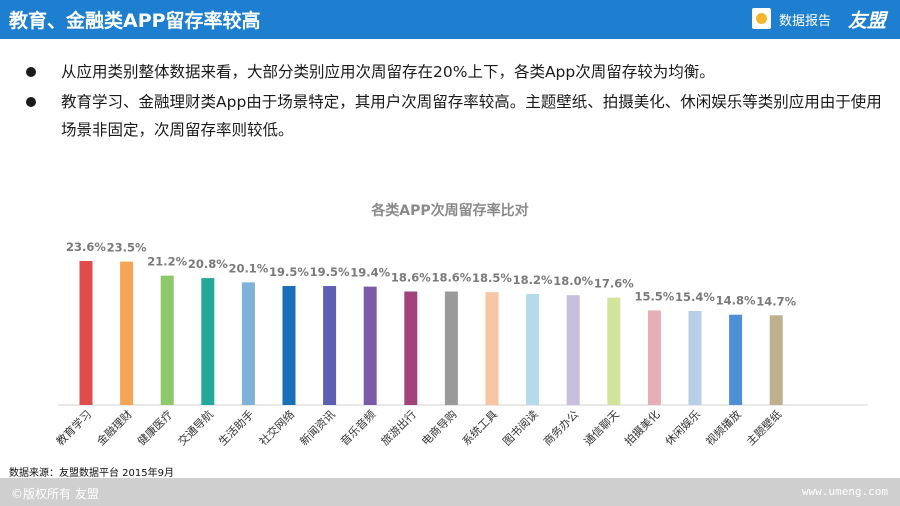 The height and width of the screenshot is (506, 900). I want to click on x-tick-label: 商务办公, so click(560, 427).